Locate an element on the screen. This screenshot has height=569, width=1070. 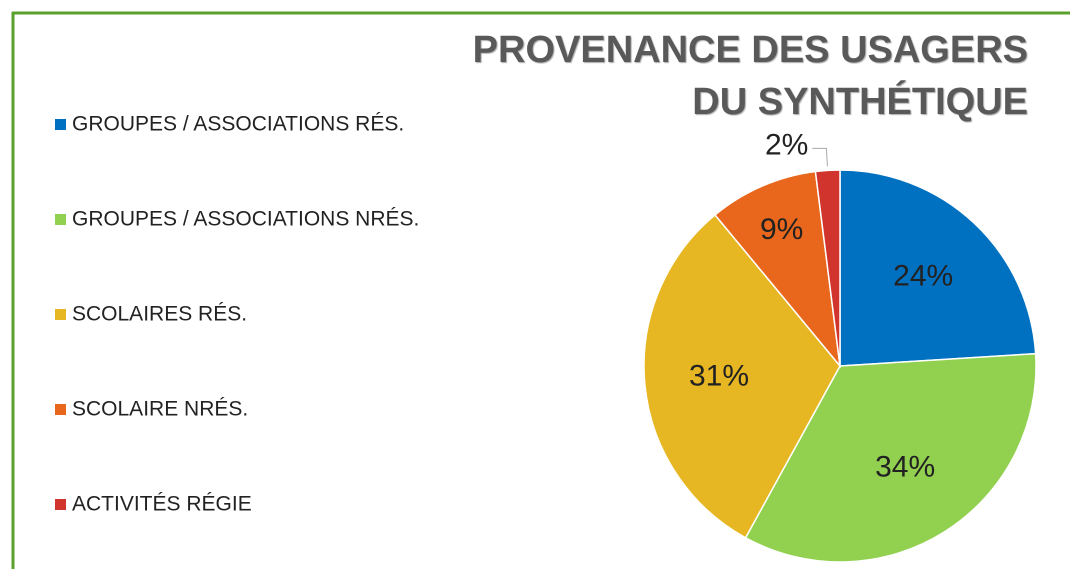
data-label: 24% is located at coordinates (923, 275).